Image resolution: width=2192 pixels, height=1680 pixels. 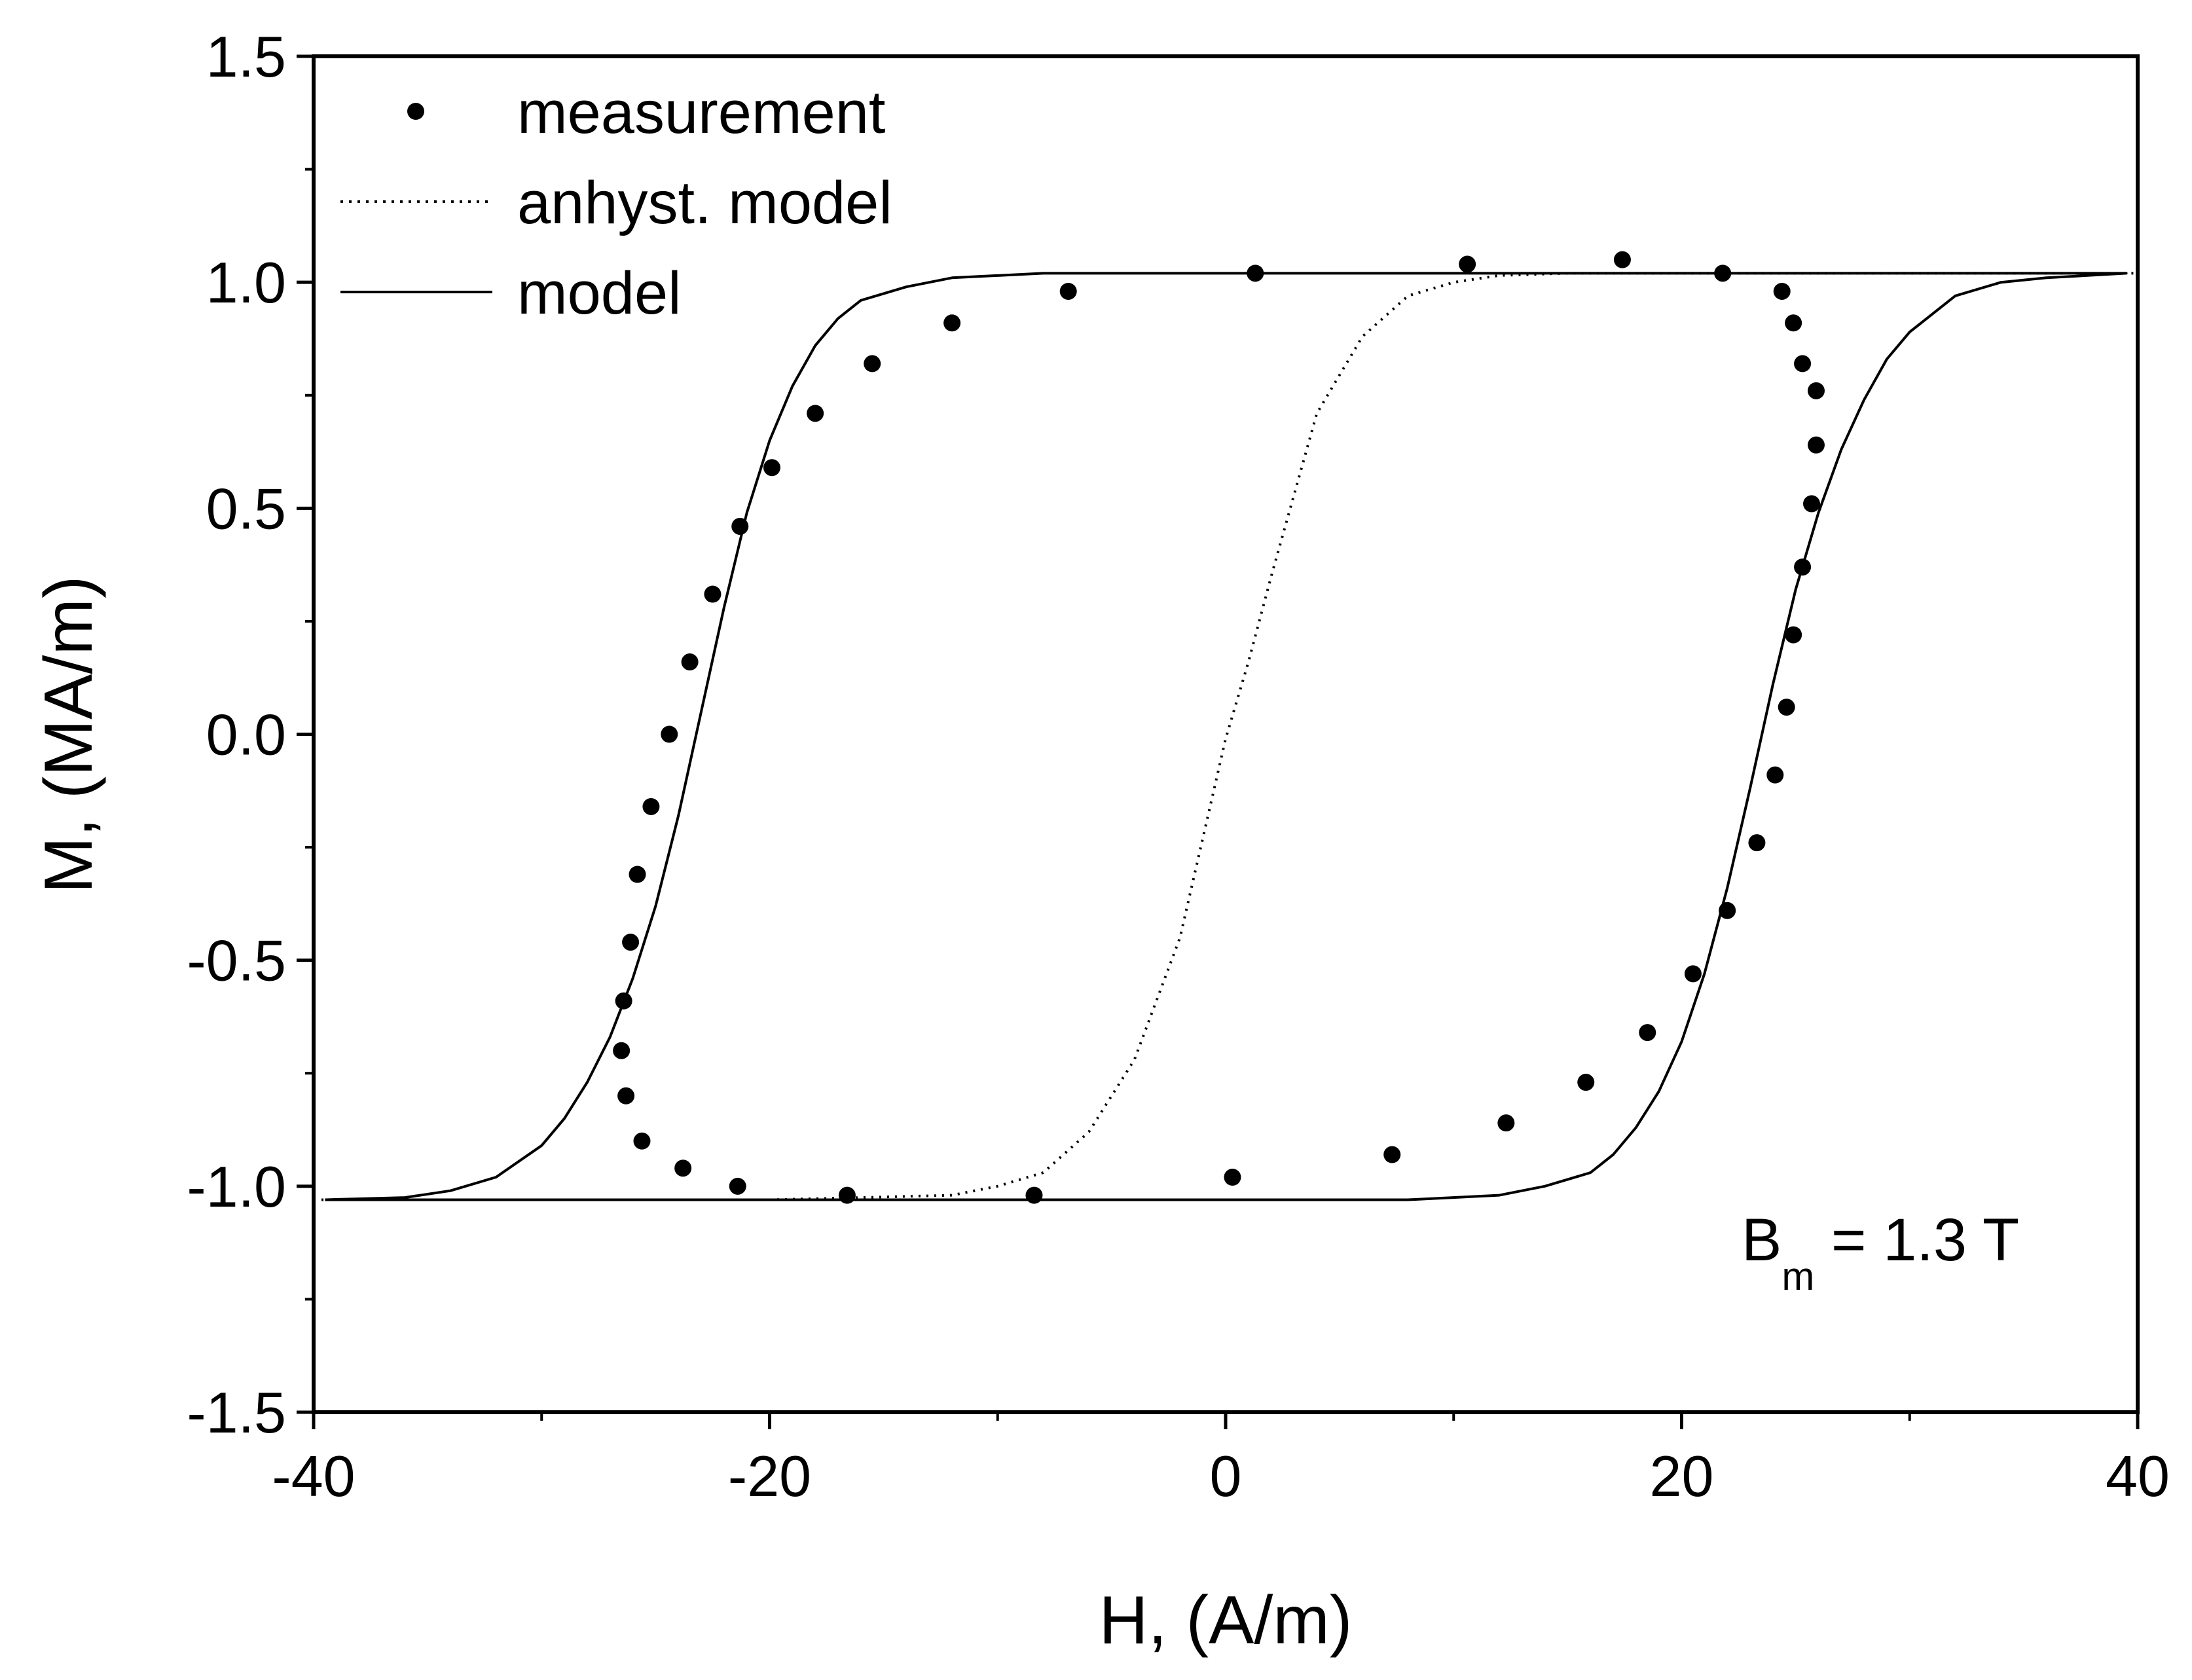 I want to click on y-axis-ticks: -1.5 -1.0 -0.5 0.0 0.5 1.0 1.5, so click(x=251, y=734).